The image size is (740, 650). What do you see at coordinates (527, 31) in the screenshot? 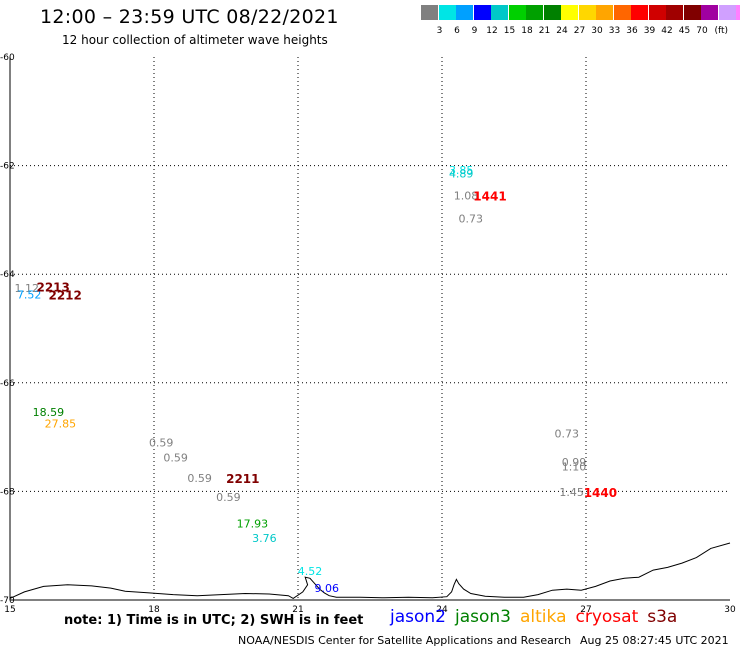
I see `color-scale-label: 18` at bounding box center [527, 31].